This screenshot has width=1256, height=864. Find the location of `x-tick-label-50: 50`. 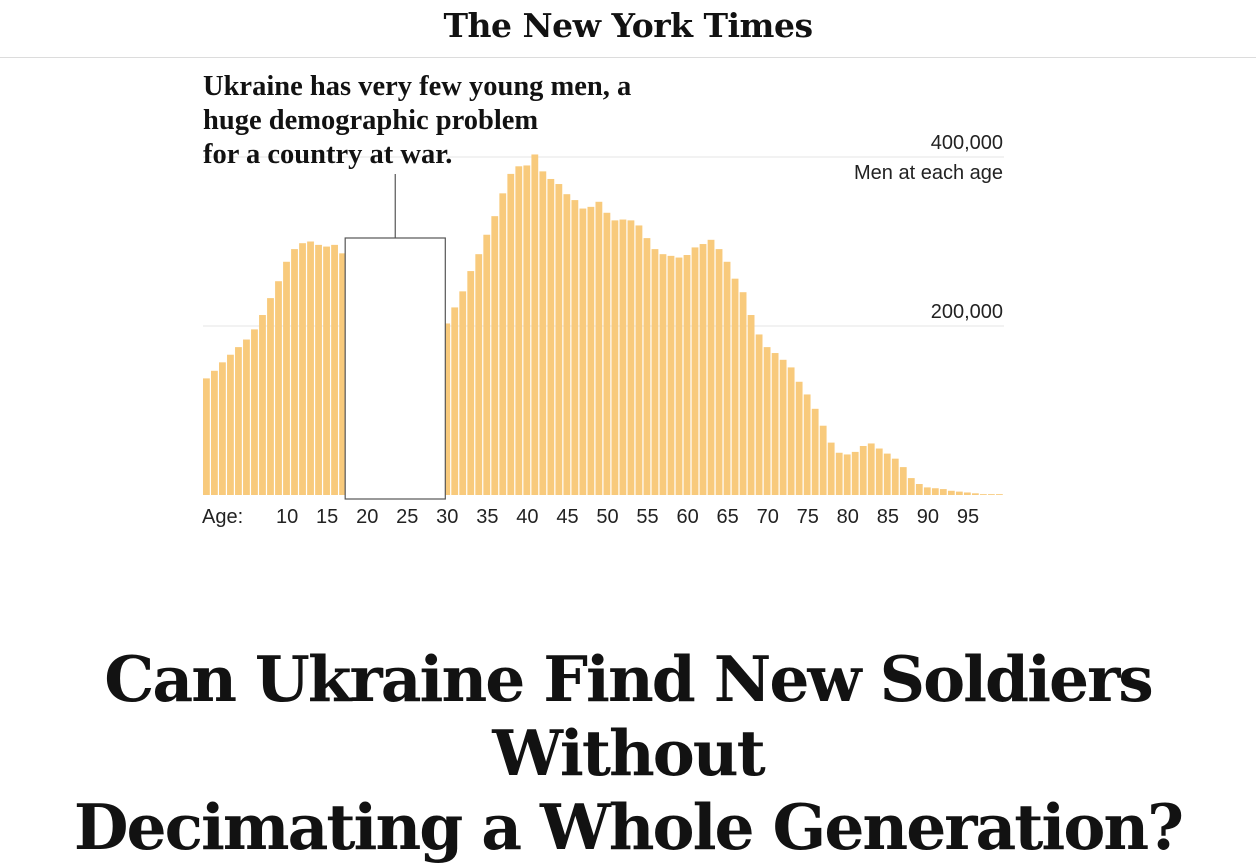

x-tick-label-50: 50 is located at coordinates (607, 517).